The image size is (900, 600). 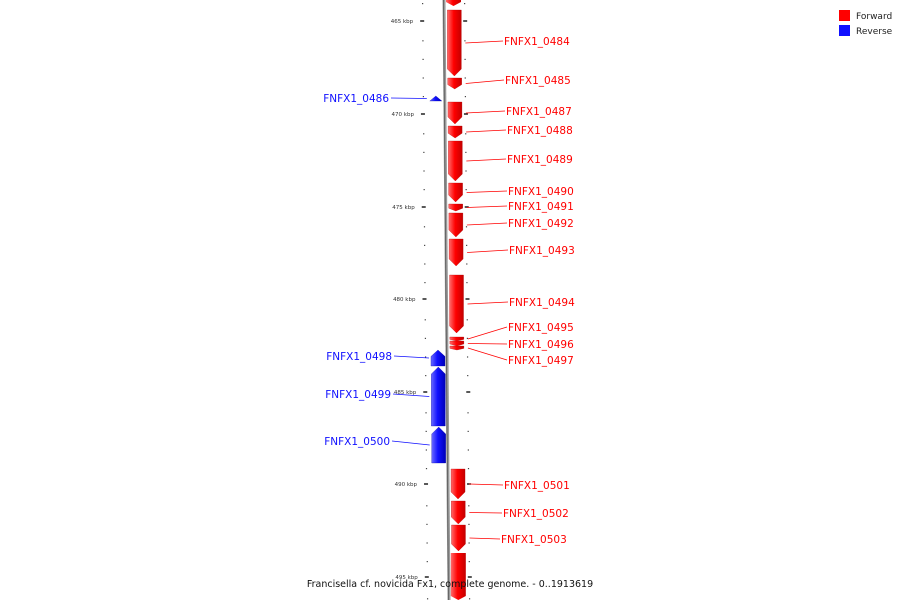 What do you see at coordinates (540, 160) in the screenshot?
I see `gene-label: FNFX1_0489` at bounding box center [540, 160].